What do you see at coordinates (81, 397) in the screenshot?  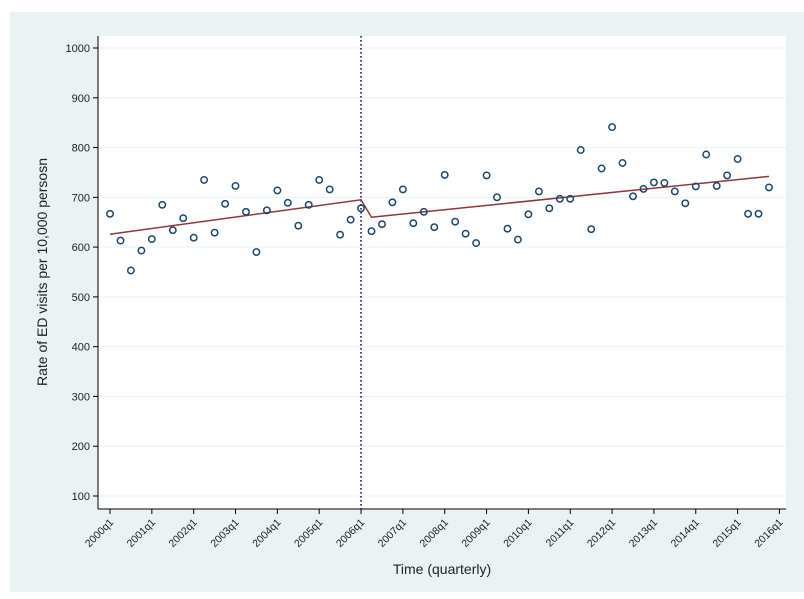 I see `y-tick-label: 300` at bounding box center [81, 397].